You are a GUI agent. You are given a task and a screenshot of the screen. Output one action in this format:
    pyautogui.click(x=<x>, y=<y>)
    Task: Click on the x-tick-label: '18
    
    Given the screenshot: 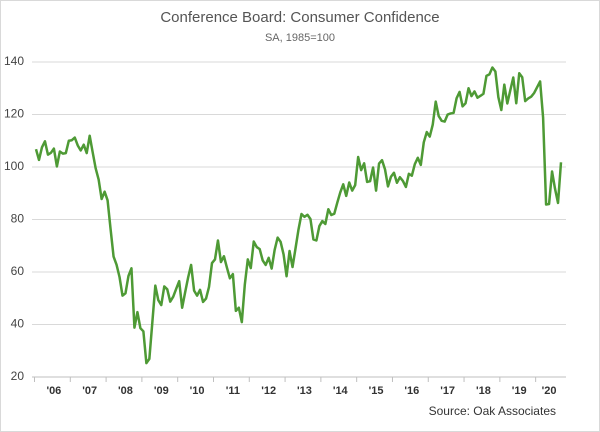 What is the action you would take?
    pyautogui.click(x=483, y=391)
    